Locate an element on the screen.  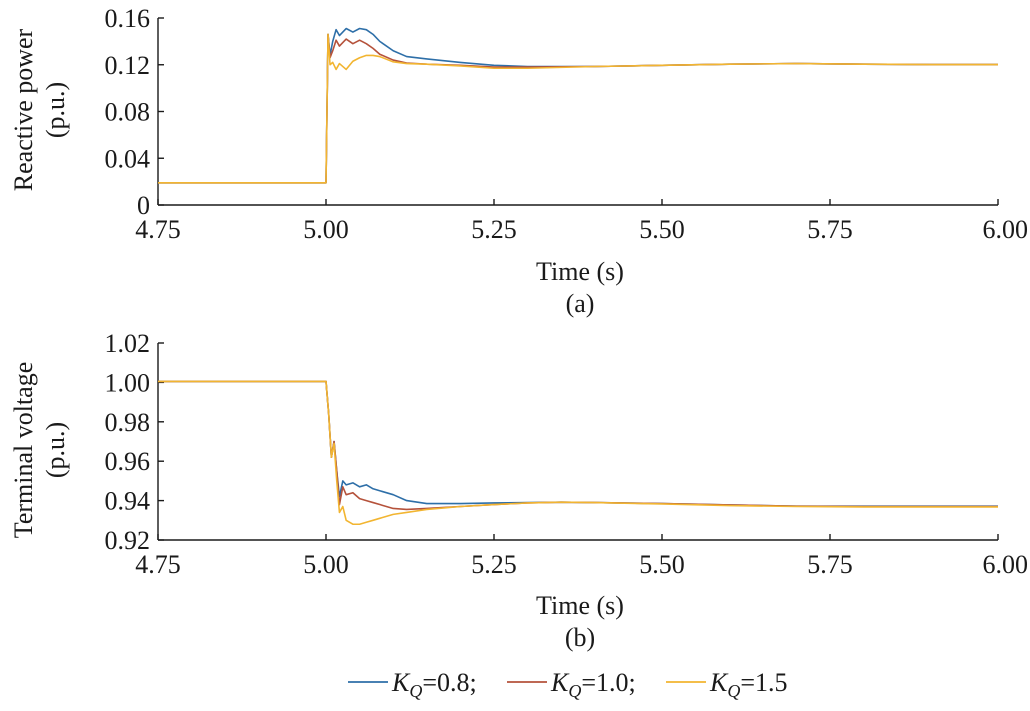
legend-item-kq10: KQ=1.0; is located at coordinates (571, 684).